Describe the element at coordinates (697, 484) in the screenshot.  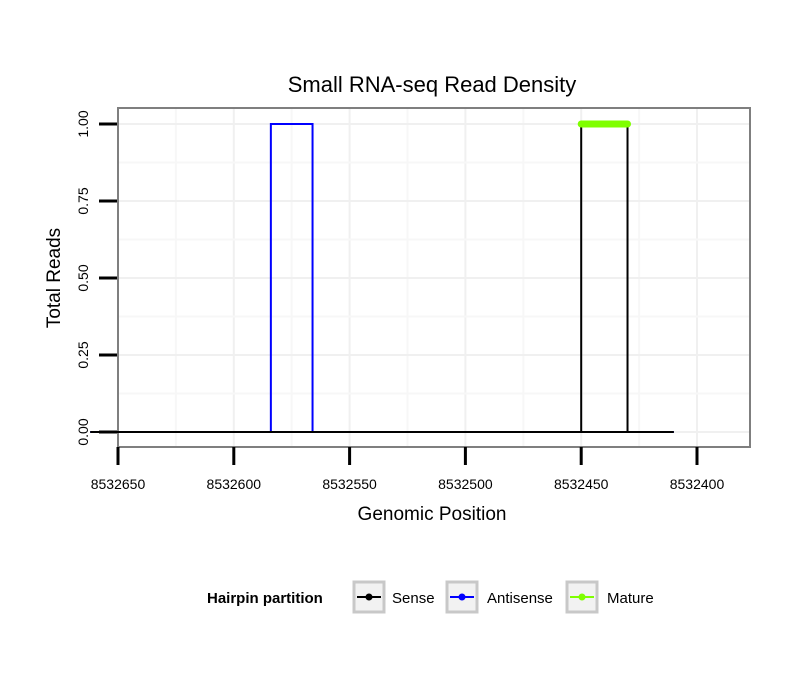
I see `x-tick-label: 8532400` at that location.